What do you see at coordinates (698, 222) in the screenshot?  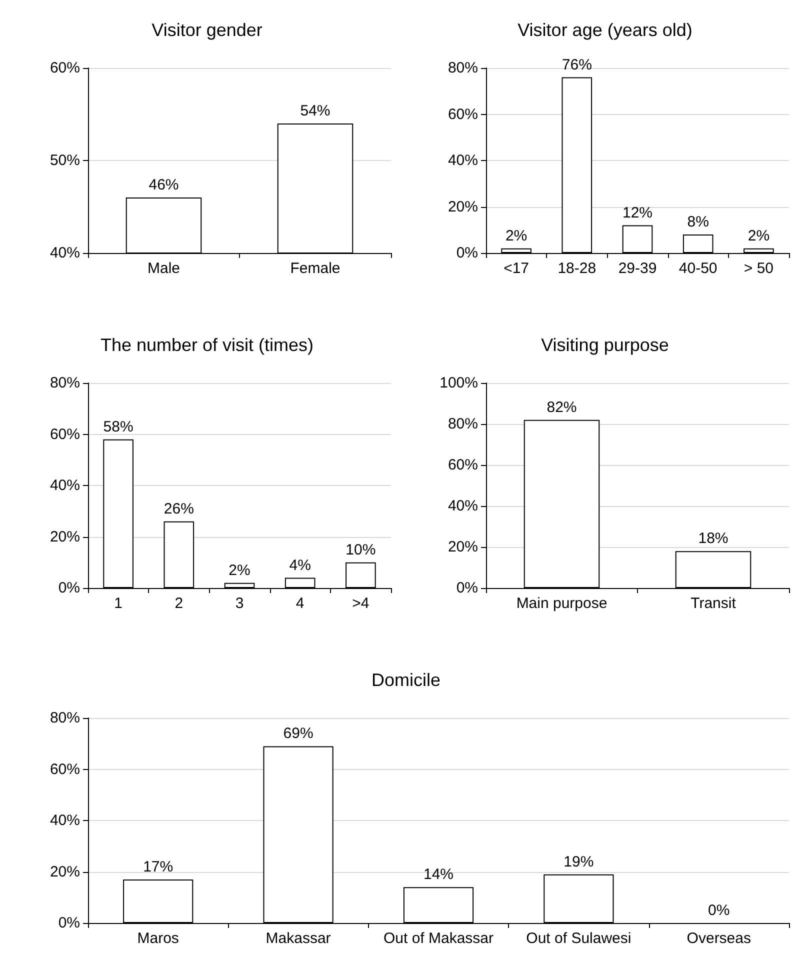 I see `data-label: 8%` at bounding box center [698, 222].